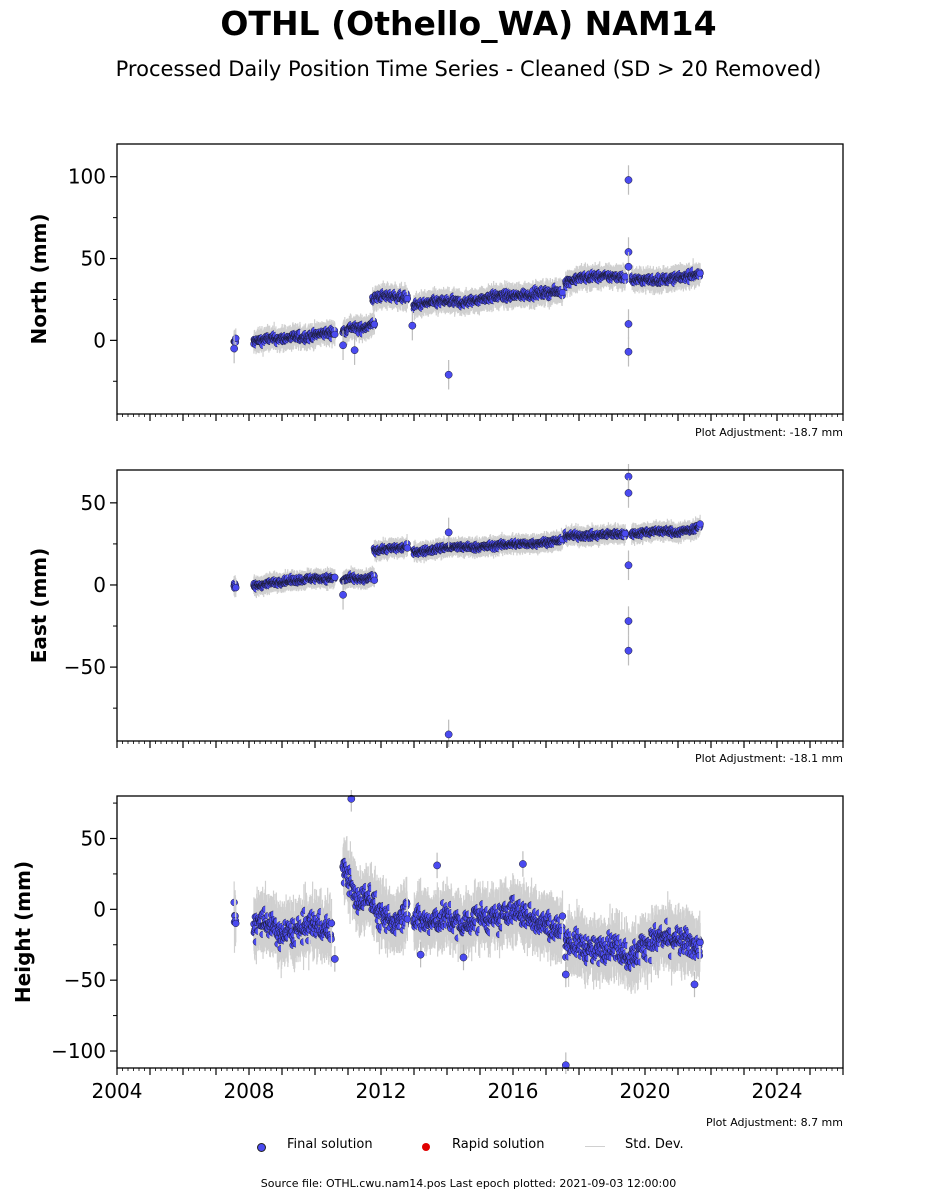 This screenshot has height=1200, width=937. I want to click on y-tick-label: 0, so click(99, 340).